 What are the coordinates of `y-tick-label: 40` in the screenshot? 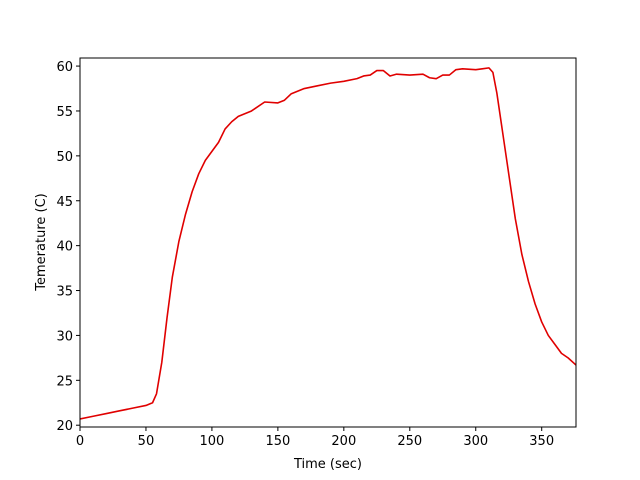 It's located at (64, 247).